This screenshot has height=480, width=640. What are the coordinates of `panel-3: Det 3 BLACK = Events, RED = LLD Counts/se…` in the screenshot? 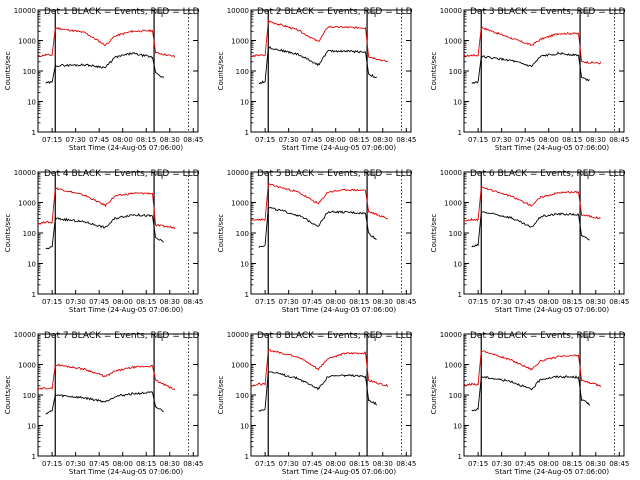 It's located at (529, 79).